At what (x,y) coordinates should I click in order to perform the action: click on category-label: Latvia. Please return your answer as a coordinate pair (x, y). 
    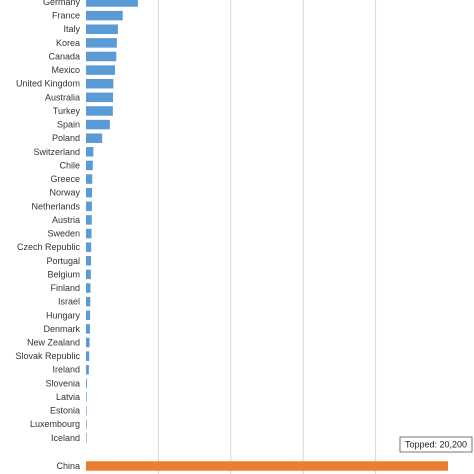
    Looking at the image, I should click on (68, 397).